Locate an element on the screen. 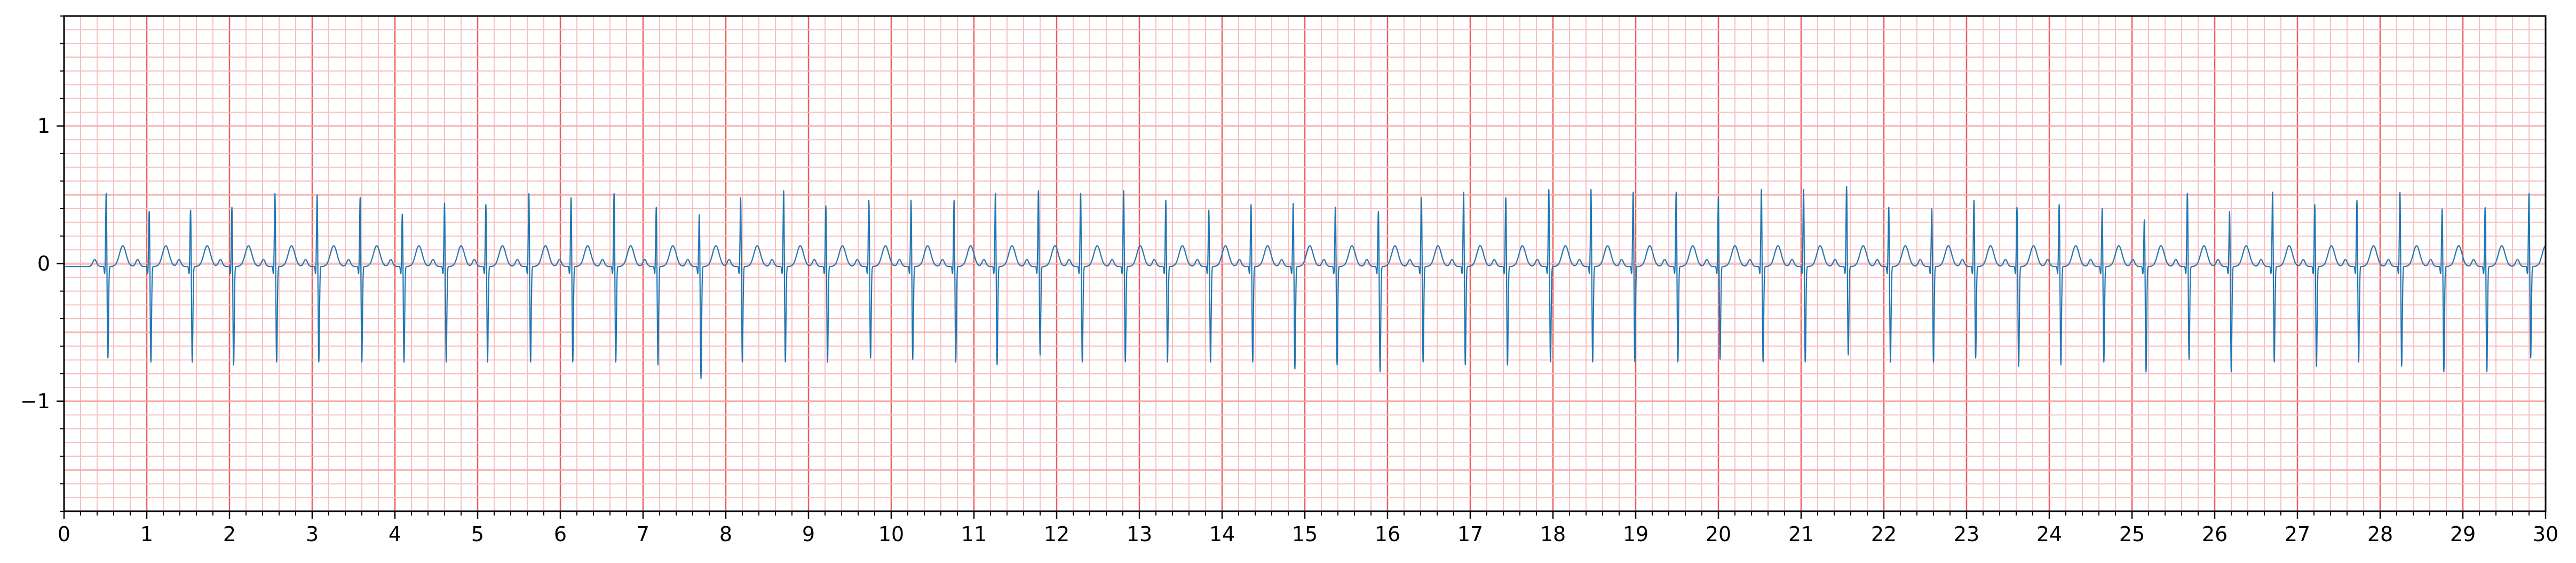  x-tick-label: 16 is located at coordinates (1387, 534).